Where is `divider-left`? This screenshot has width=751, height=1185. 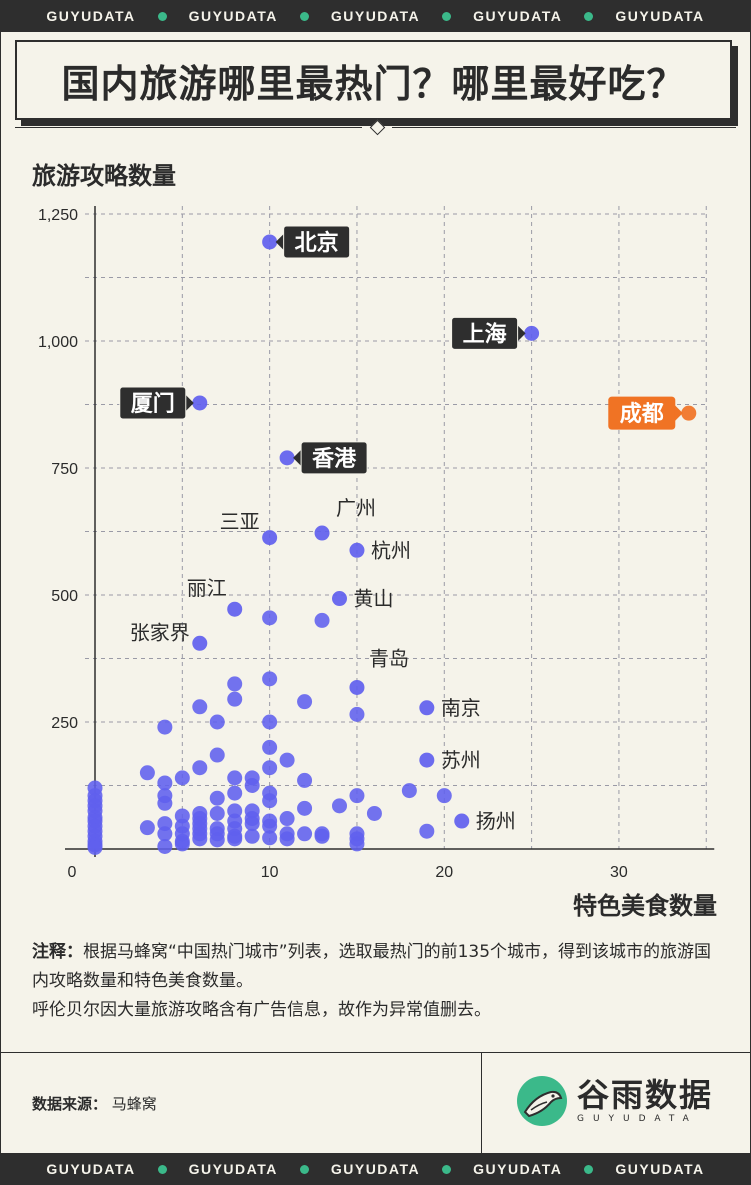 divider-left is located at coordinates (188, 127).